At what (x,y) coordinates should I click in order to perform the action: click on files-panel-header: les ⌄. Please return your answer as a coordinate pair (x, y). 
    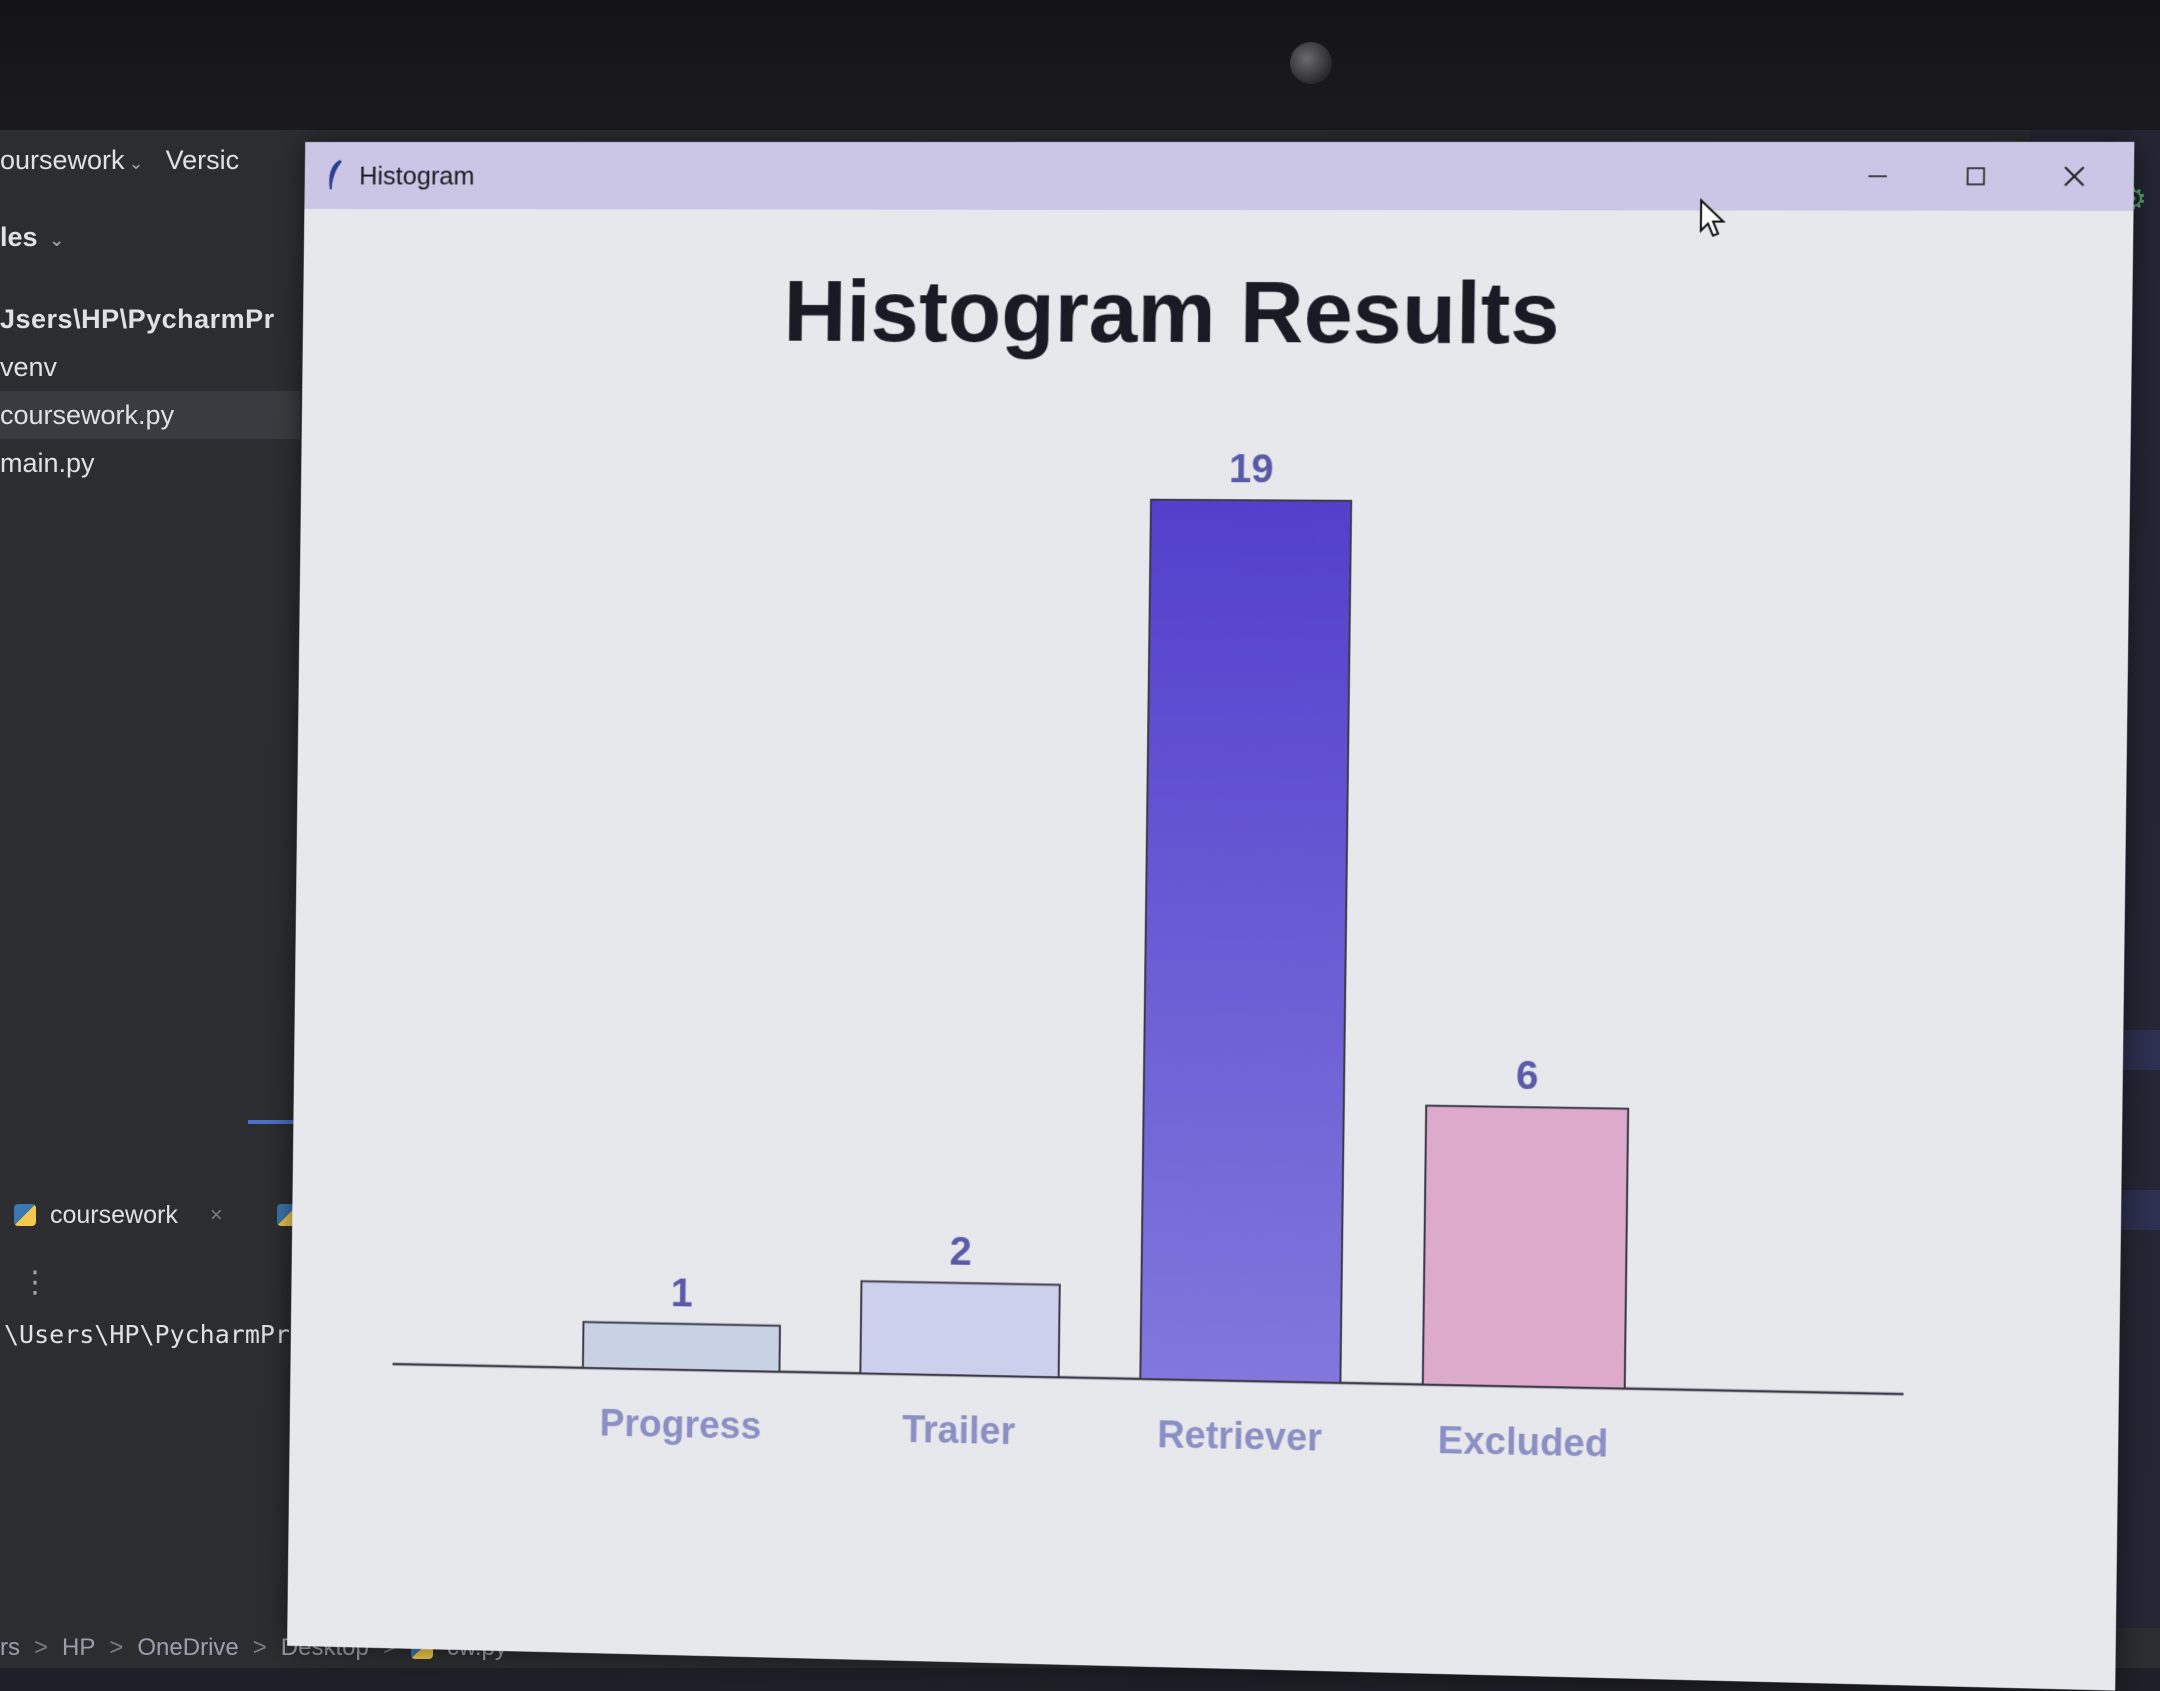
    Looking at the image, I should click on (32, 237).